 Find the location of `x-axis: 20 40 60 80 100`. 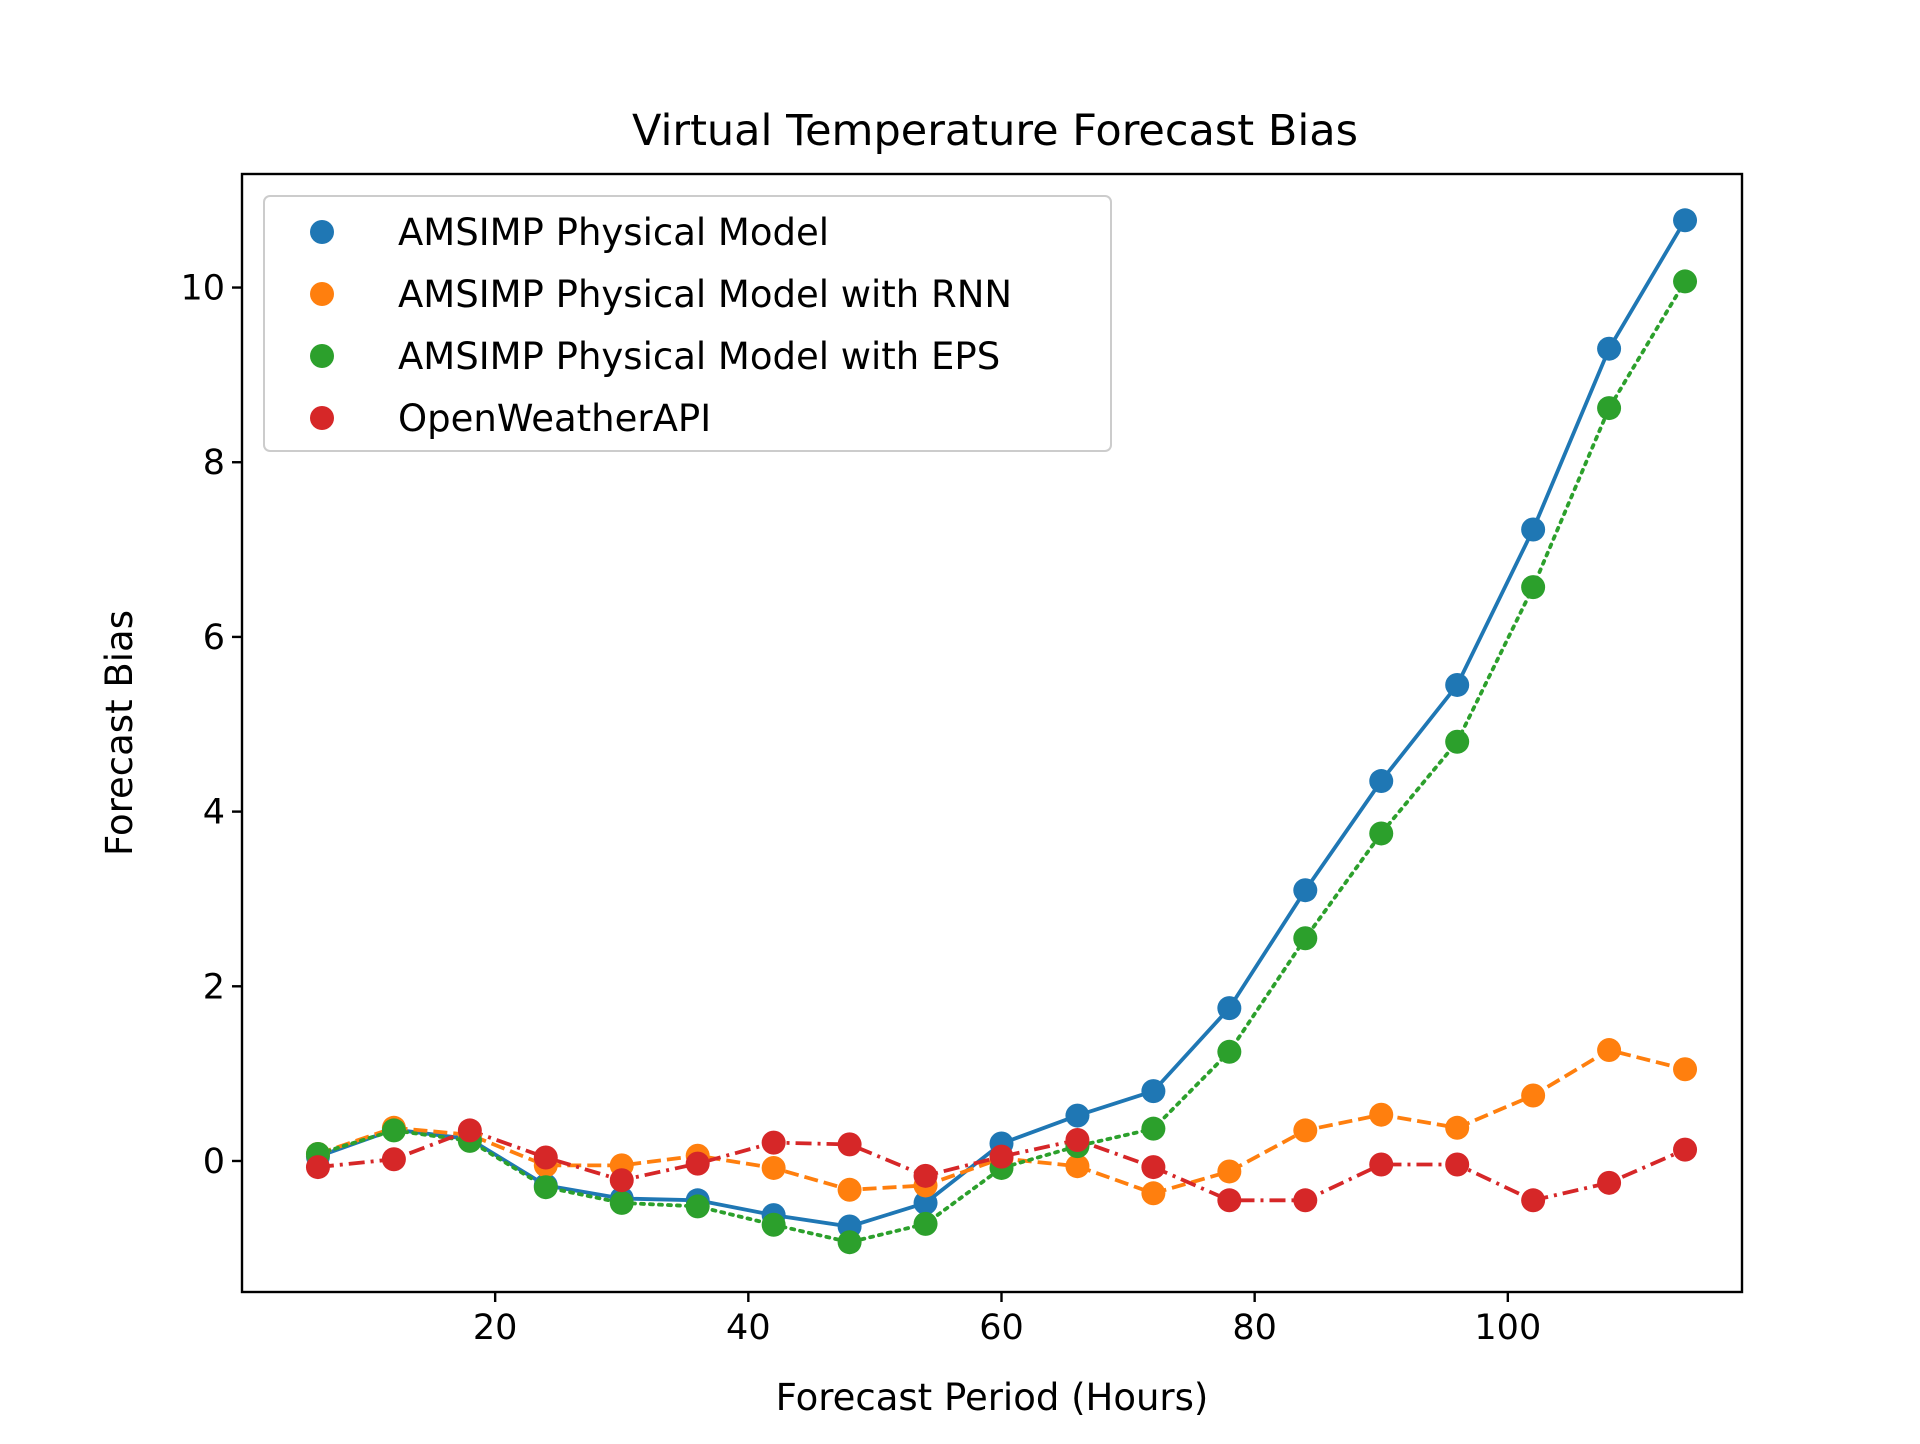

x-axis: 20 40 60 80 100 is located at coordinates (1007, 1320).